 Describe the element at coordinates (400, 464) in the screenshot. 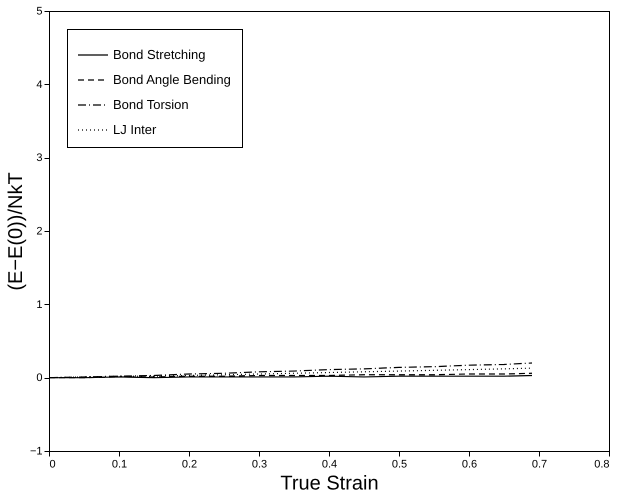

I see `x-tick-label: 0.5` at that location.